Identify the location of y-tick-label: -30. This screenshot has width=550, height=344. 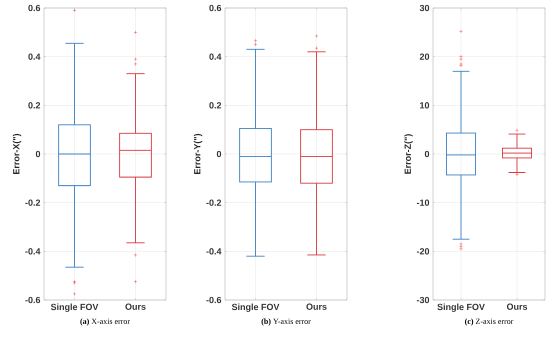
(423, 300).